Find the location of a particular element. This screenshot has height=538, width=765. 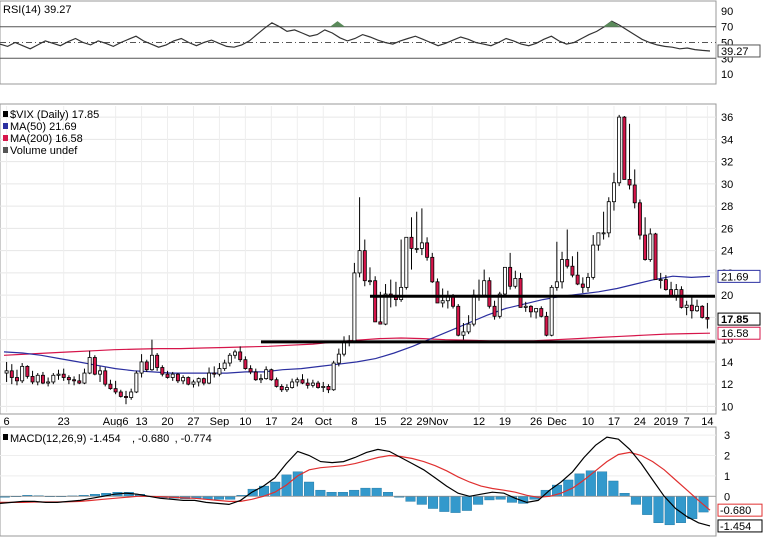

price-tick-label: 26 is located at coordinates (727, 229).